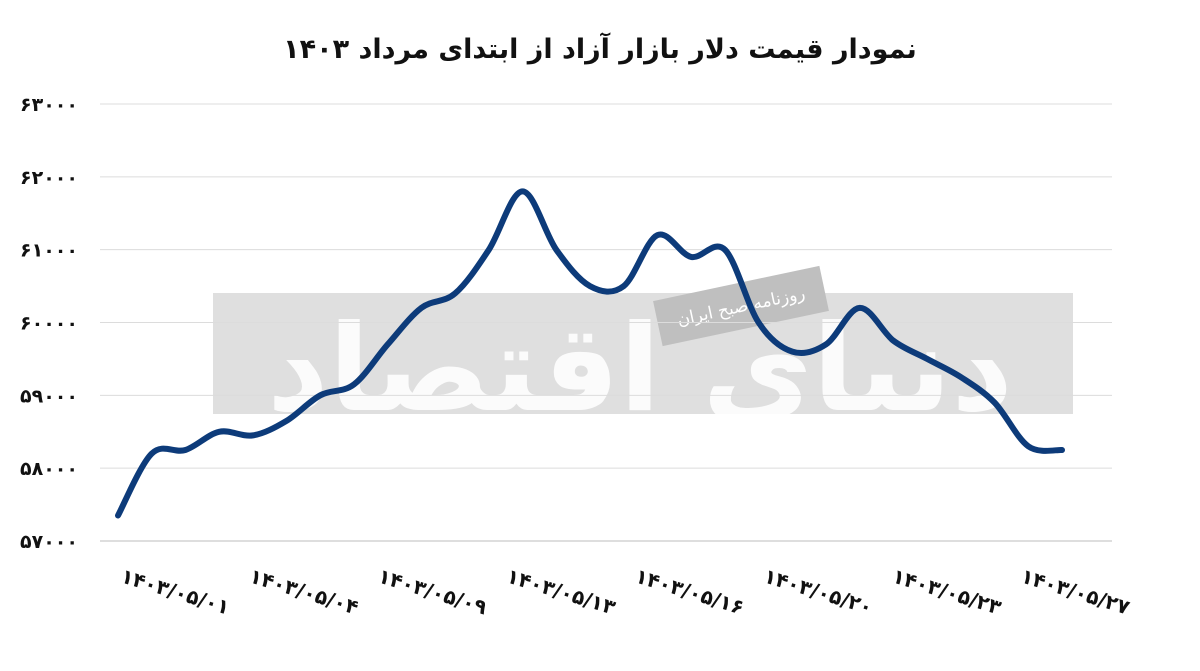  Describe the element at coordinates (1075, 592) in the screenshot. I see `x-tick-label: ۱۴۰۳/۰۵/۲۷` at that location.